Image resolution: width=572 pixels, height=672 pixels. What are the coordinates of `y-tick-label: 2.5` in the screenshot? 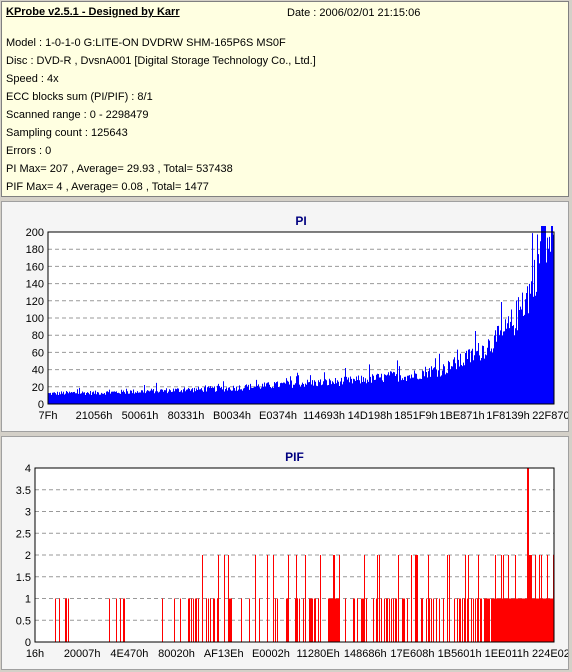 It's located at (23, 534).